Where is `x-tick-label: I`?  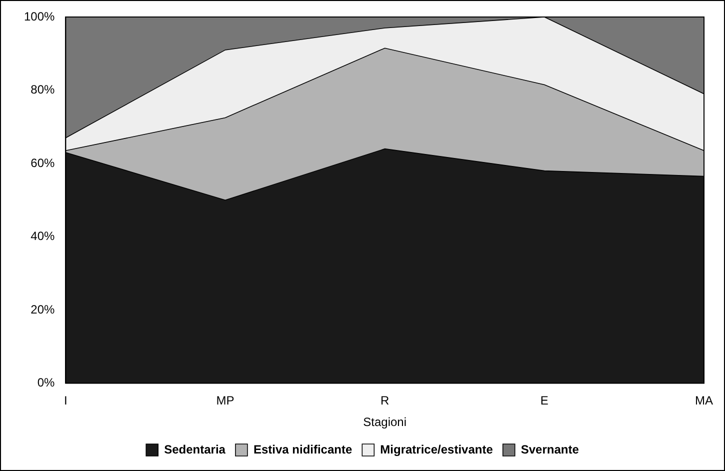
x-tick-label: I is located at coordinates (66, 401).